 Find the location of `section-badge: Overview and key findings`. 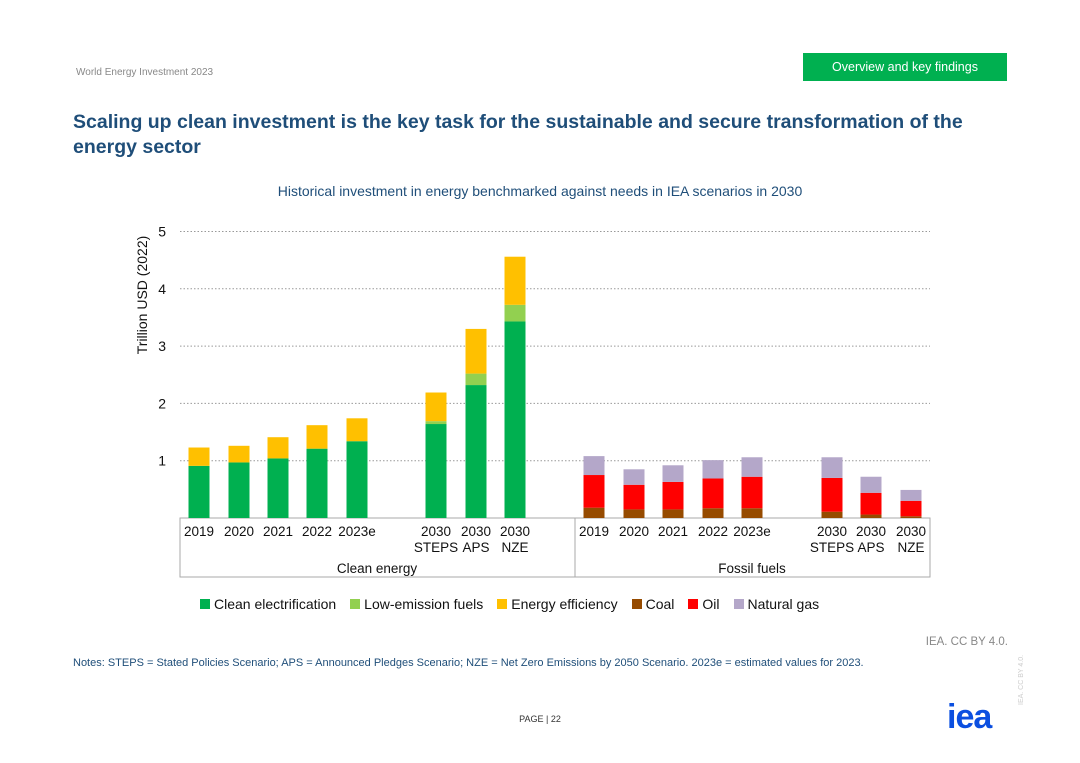

section-badge: Overview and key findings is located at coordinates (905, 67).